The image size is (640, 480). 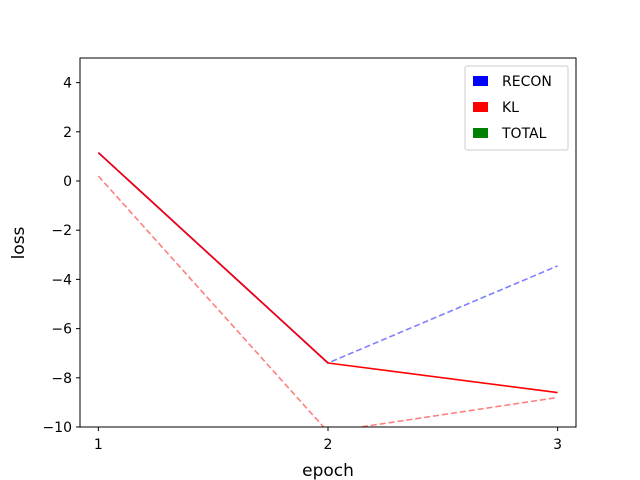 I want to click on y-tick-label: −2, so click(x=61, y=231).